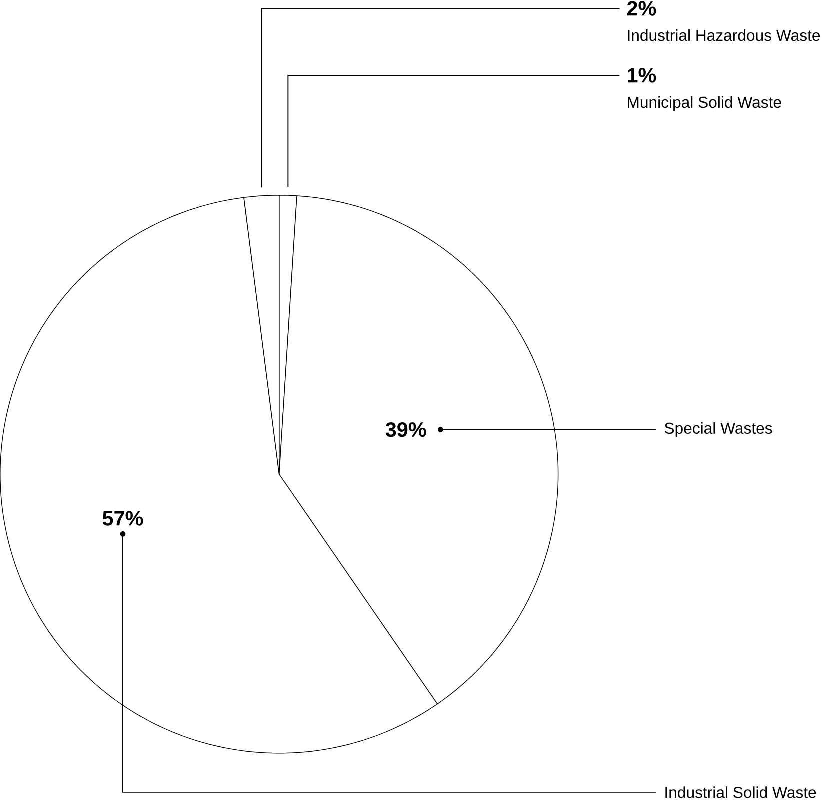 This screenshot has height=801, width=822. Describe the element at coordinates (705, 104) in the screenshot. I see `slice-label: Municipal Solid Waste` at that location.